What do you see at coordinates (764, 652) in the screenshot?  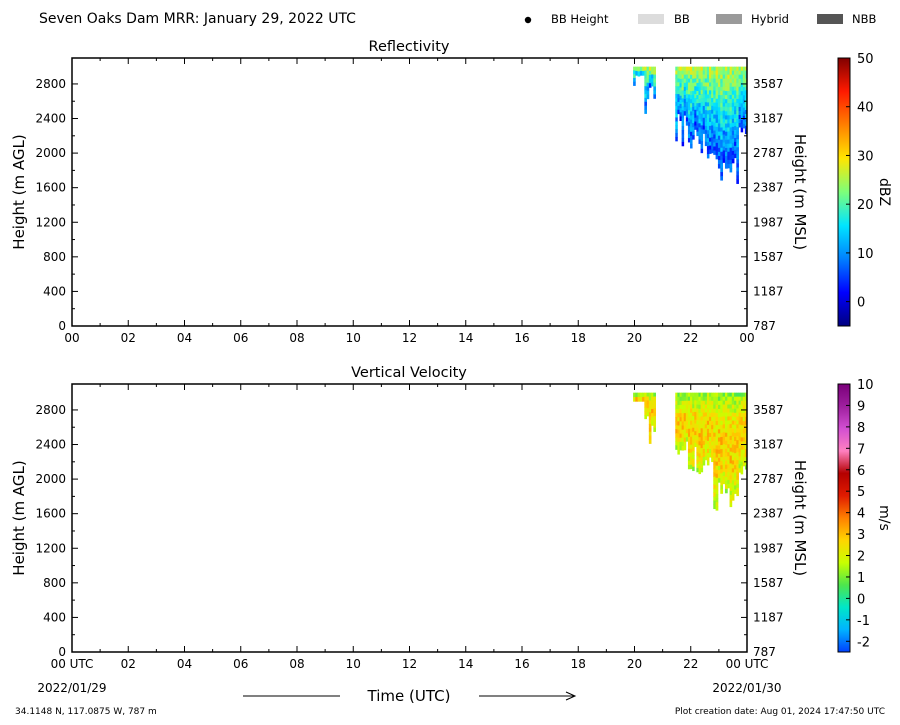 I see `velocity-y2tick-label: 787` at bounding box center [764, 652].